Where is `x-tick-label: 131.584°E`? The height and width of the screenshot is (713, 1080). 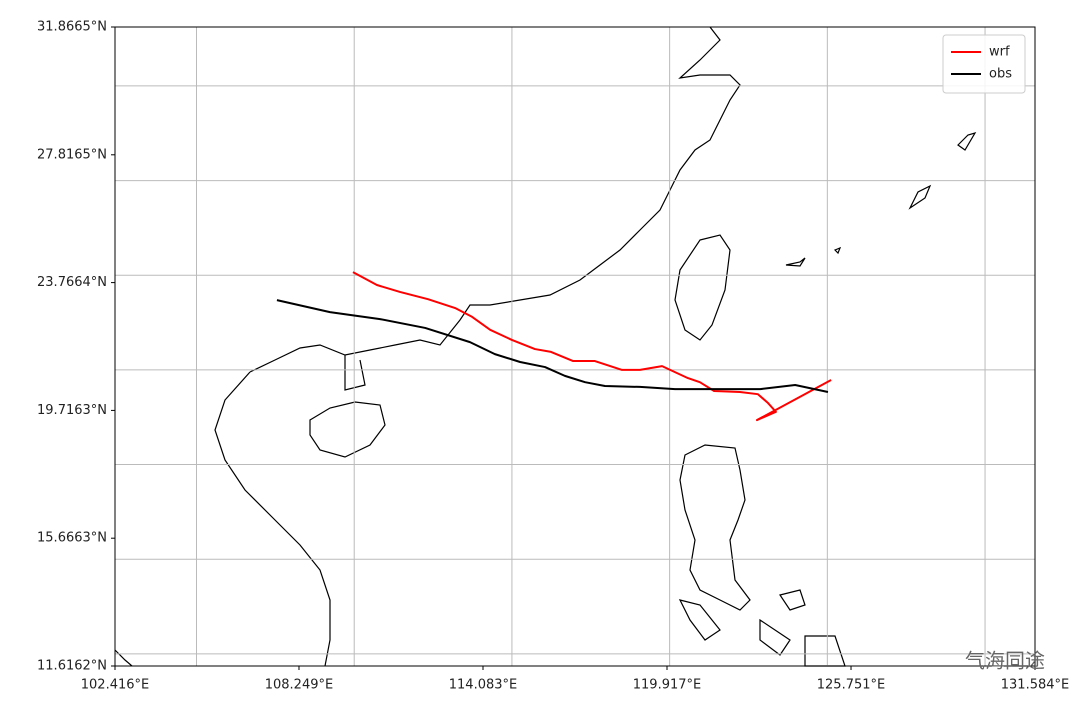
x-tick-label: 131.584°E is located at coordinates (1035, 685).